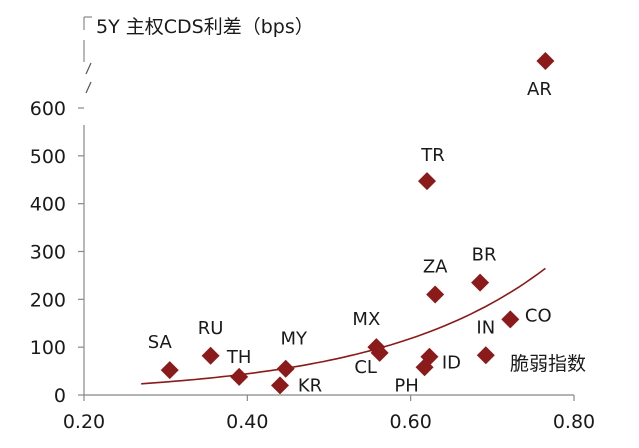 The image size is (639, 448). What do you see at coordinates (429, 356) in the screenshot?
I see `point-marker-id` at bounding box center [429, 356].